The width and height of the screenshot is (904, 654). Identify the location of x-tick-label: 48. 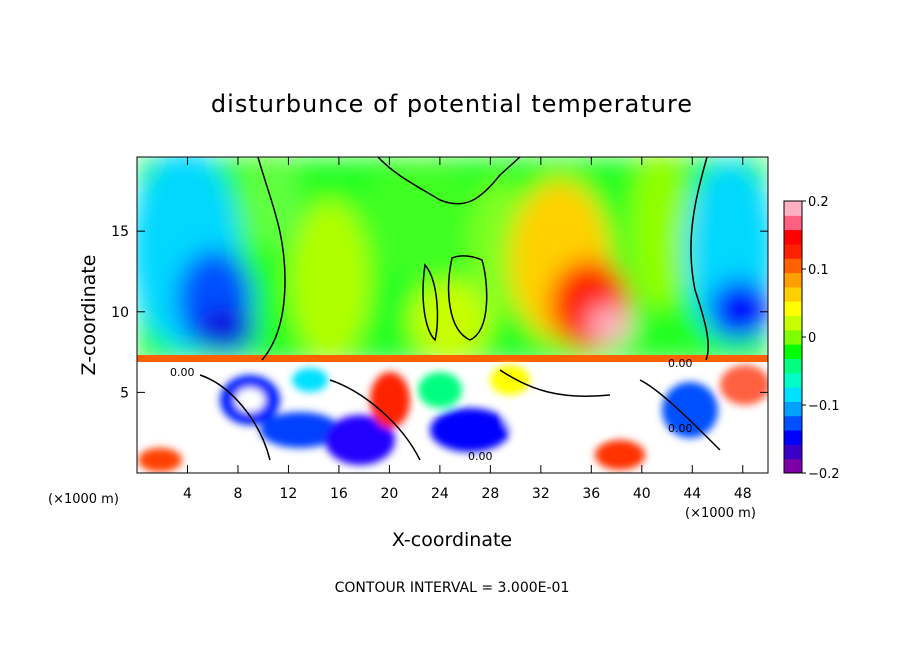
(743, 494).